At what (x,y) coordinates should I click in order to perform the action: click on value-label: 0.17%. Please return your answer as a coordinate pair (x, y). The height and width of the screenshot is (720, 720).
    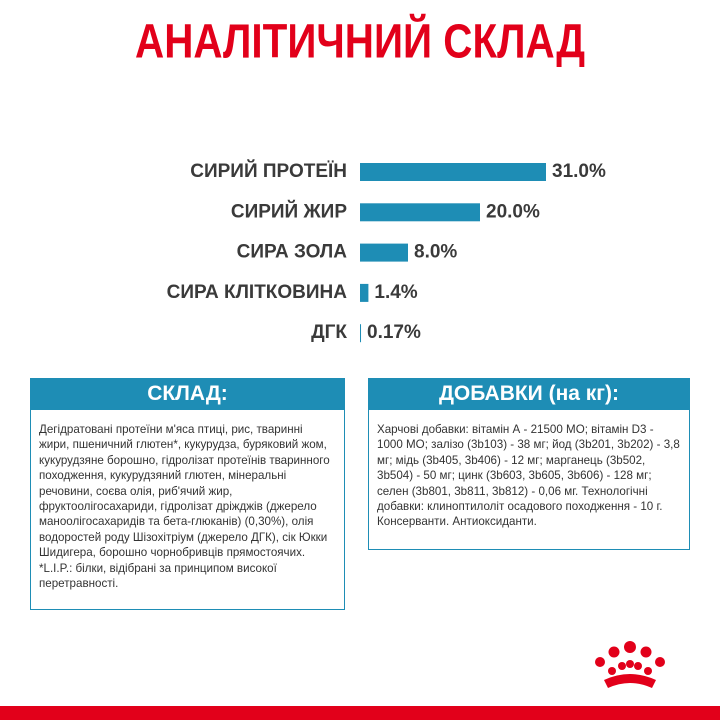
    Looking at the image, I should click on (394, 332).